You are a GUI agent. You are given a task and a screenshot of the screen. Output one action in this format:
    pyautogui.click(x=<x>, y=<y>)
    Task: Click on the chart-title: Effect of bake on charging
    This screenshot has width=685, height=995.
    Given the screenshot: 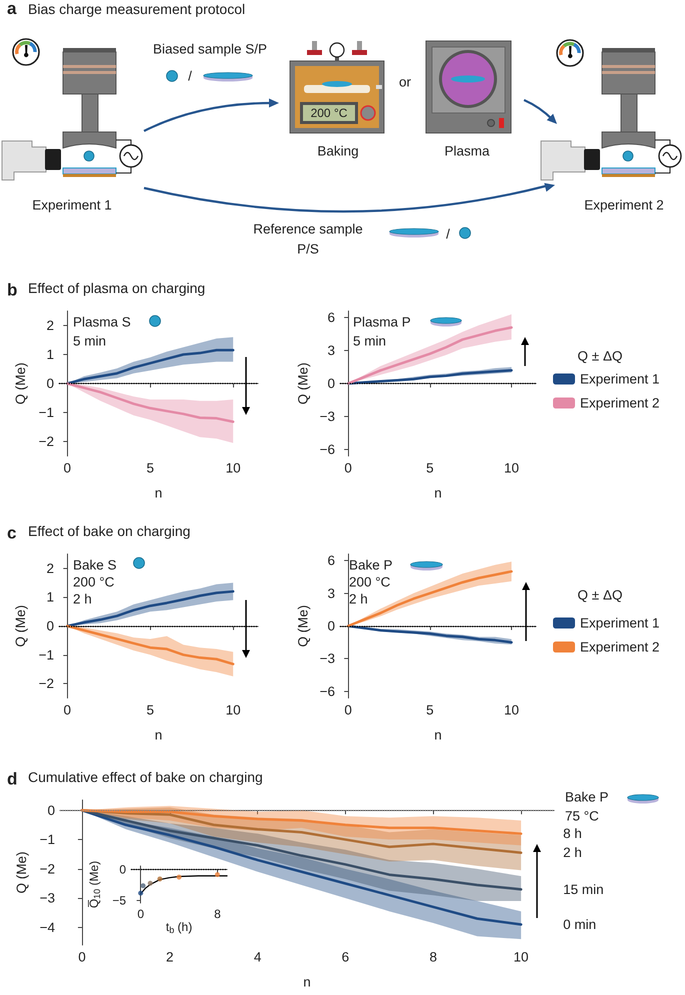 What is the action you would take?
    pyautogui.click(x=109, y=531)
    